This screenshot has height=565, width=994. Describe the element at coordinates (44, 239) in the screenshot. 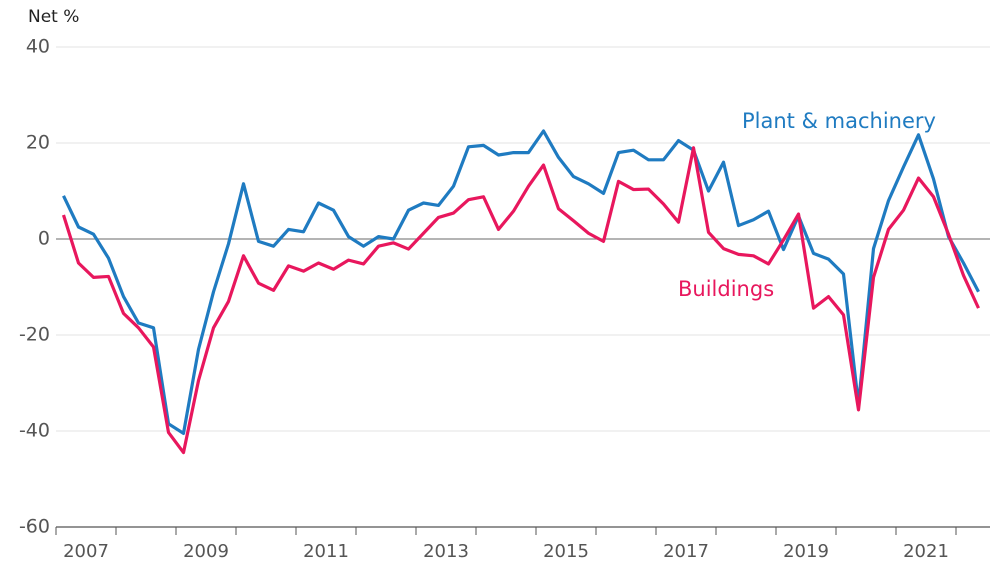

I see `y-tick-label: 0` at that location.